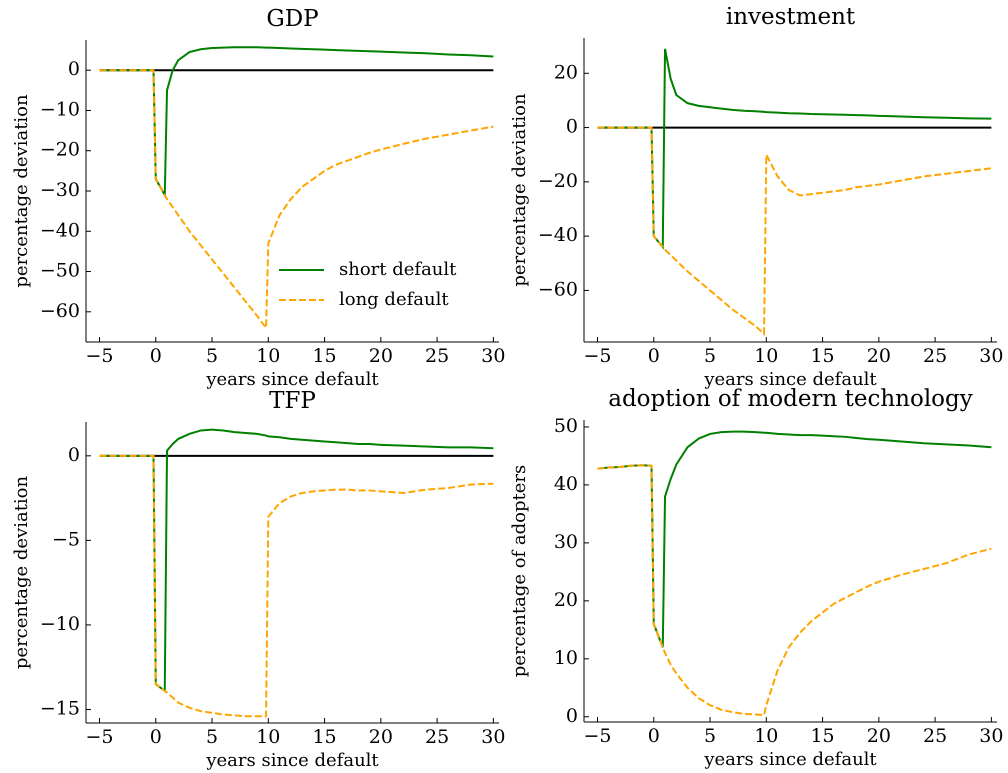 The image size is (1008, 773). Describe the element at coordinates (394, 299) in the screenshot. I see `legend-label: long default` at that location.